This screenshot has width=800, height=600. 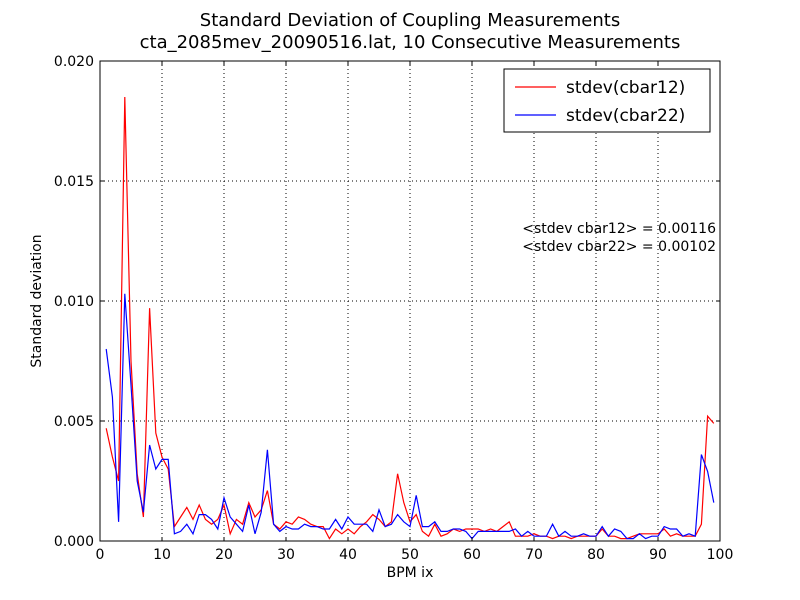 I want to click on y-tick-label: 0.015, so click(x=74, y=182).